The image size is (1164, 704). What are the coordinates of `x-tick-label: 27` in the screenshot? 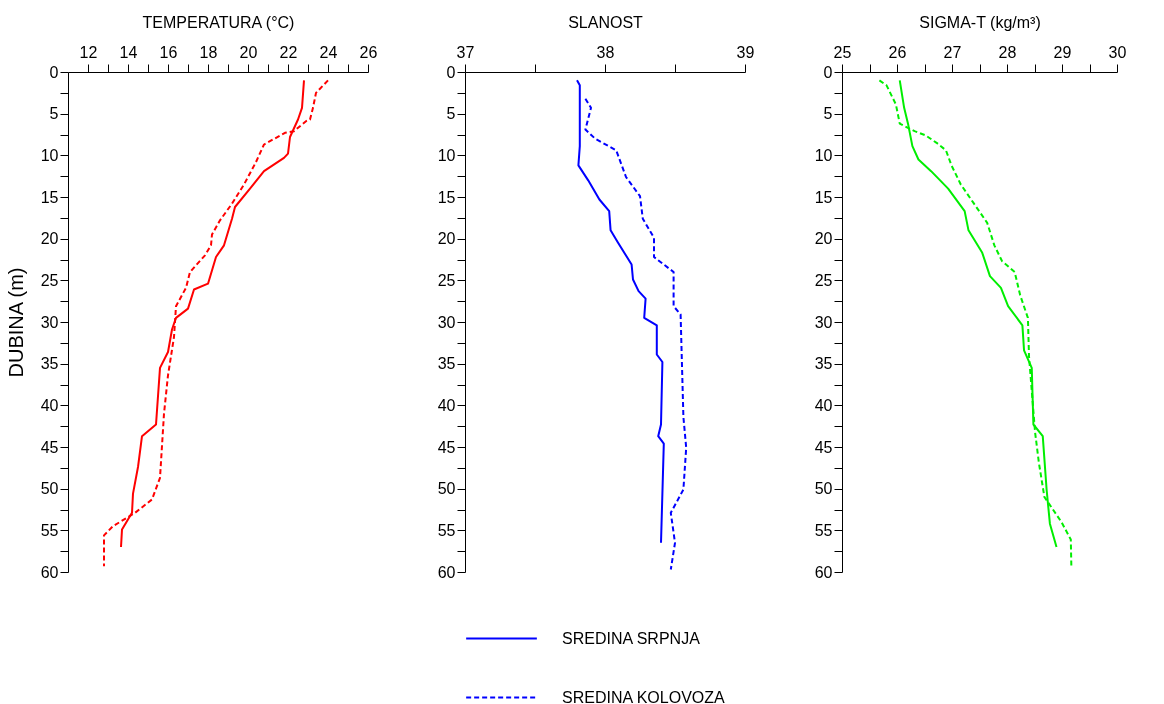 It's located at (952, 52).